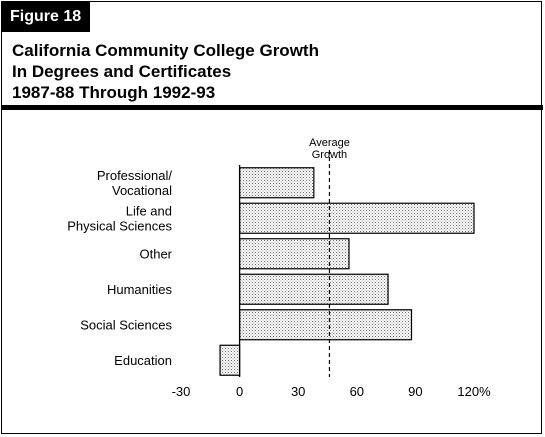  Describe the element at coordinates (329, 155) in the screenshot. I see `average-growth-label-line-1: Growth` at that location.